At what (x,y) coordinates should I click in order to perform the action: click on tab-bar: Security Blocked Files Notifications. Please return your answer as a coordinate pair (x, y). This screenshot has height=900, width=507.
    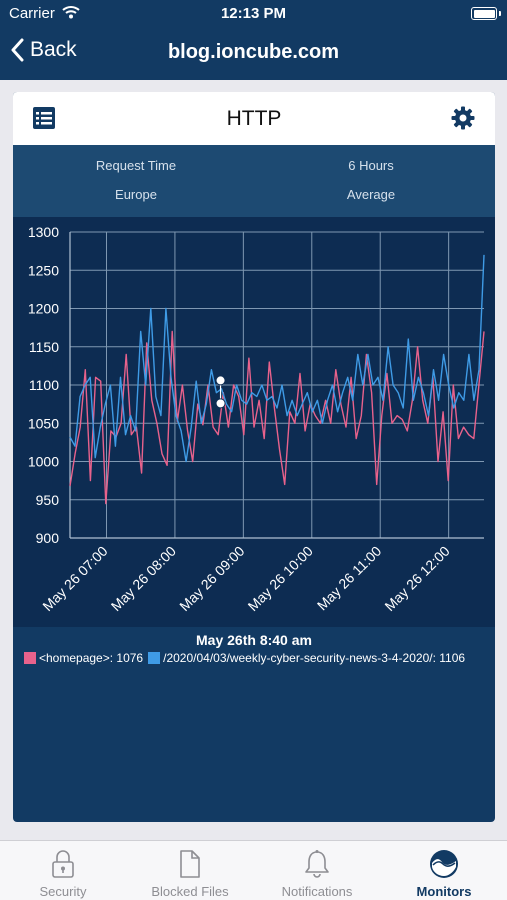
    Looking at the image, I should click on (253, 870).